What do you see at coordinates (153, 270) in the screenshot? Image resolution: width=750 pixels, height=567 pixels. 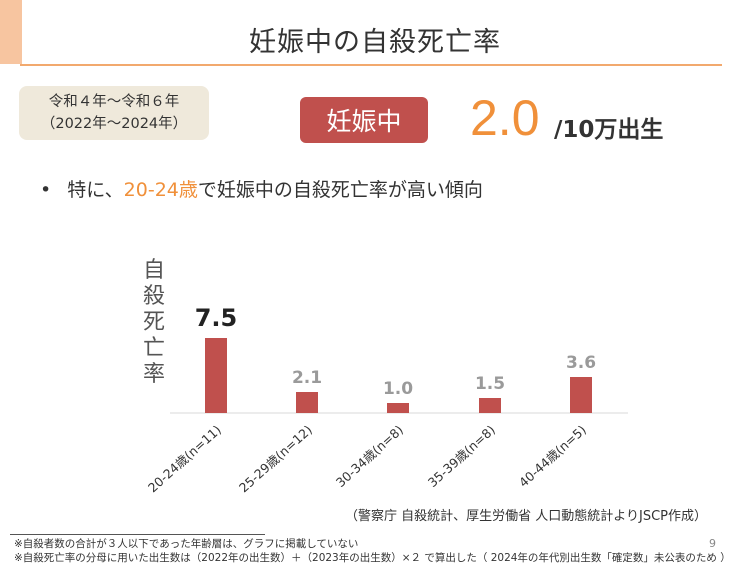 I see `y-axis-label-char: 自` at bounding box center [153, 270].